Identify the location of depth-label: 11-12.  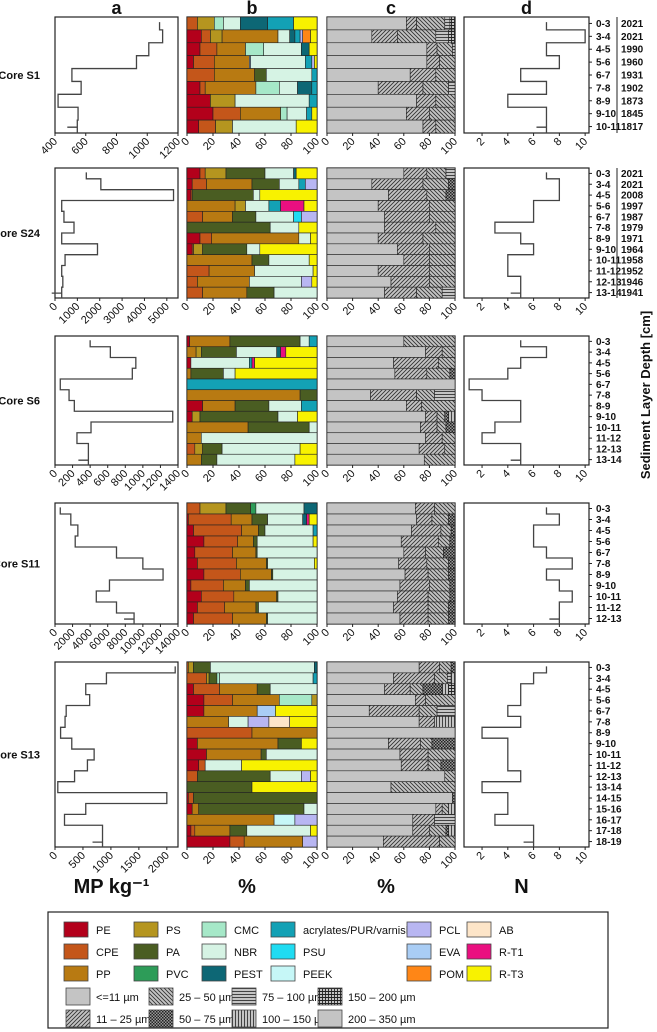
(608, 766).